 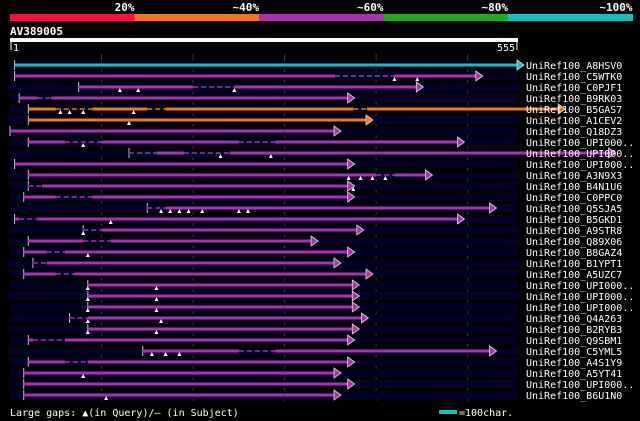 What do you see at coordinates (574, 176) in the screenshot?
I see `hit-label: UniRef100_A3N9X3` at bounding box center [574, 176].